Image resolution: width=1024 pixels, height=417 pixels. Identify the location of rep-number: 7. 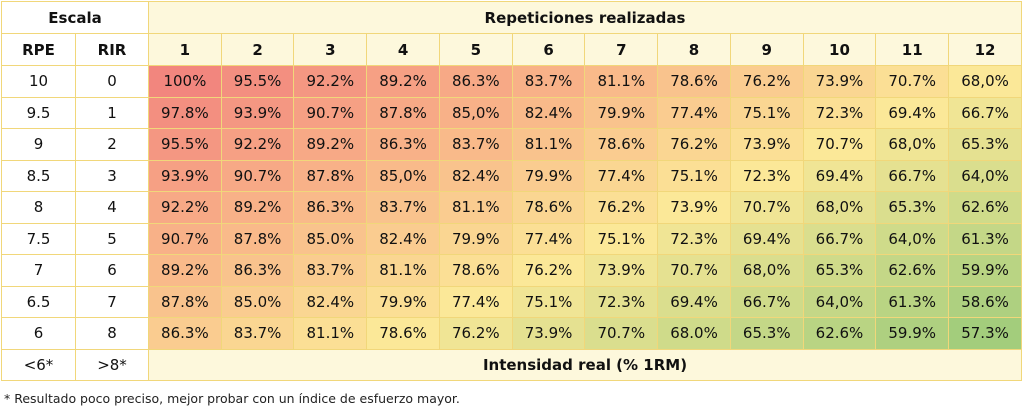
(621, 49).